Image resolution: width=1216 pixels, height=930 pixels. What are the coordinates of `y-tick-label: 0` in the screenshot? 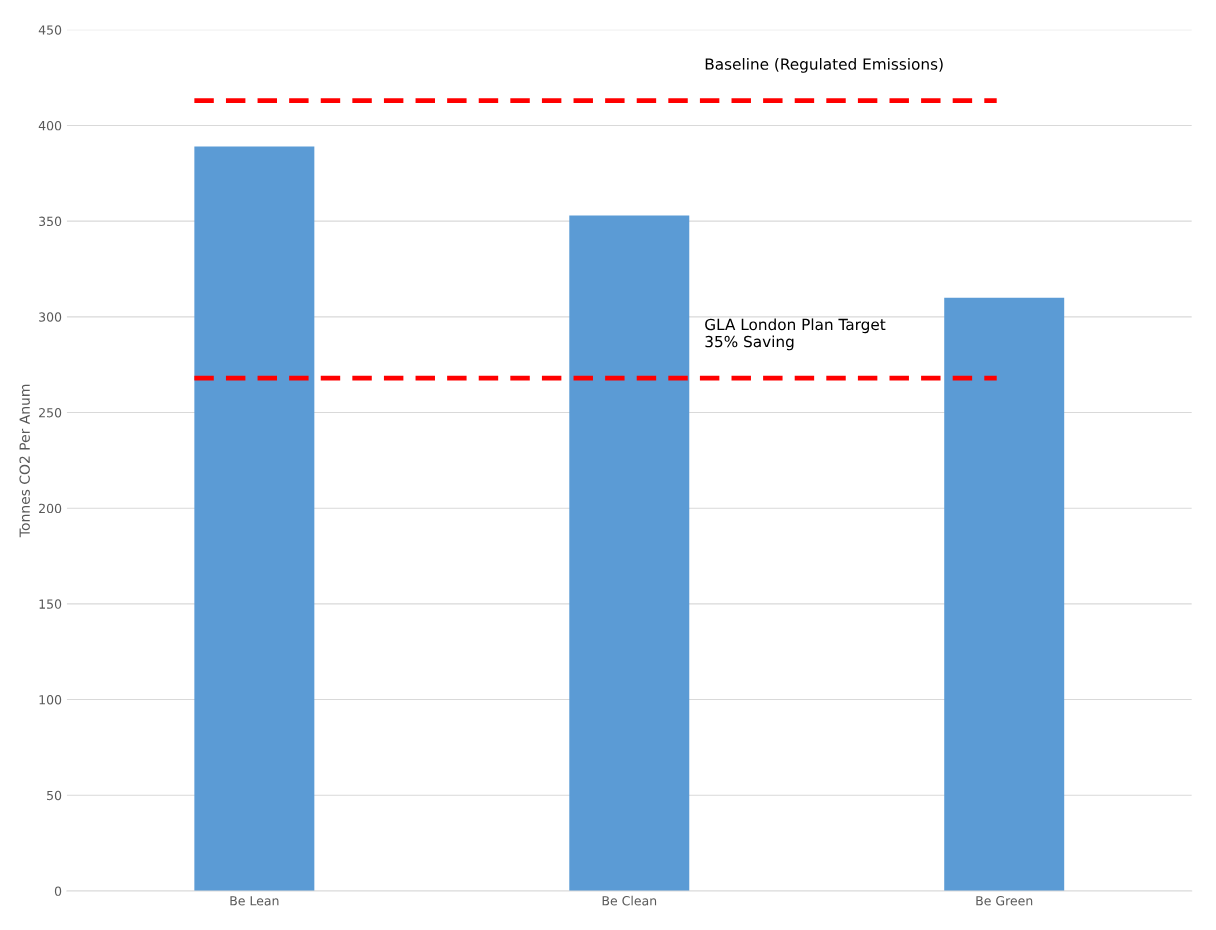 It's located at (58, 891).